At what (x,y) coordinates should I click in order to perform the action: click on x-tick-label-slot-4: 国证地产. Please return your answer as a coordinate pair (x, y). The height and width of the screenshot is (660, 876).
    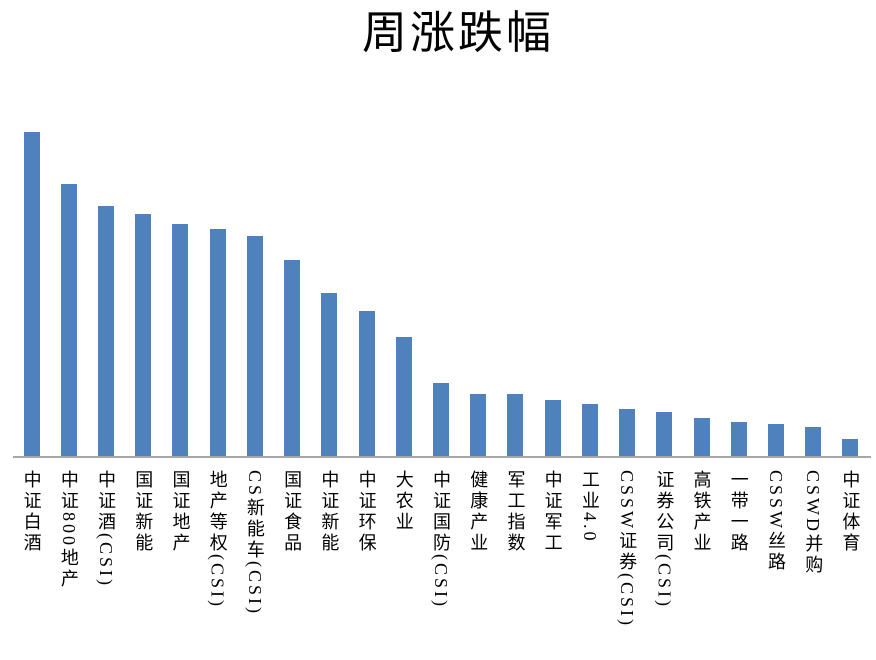
    Looking at the image, I should click on (180, 512).